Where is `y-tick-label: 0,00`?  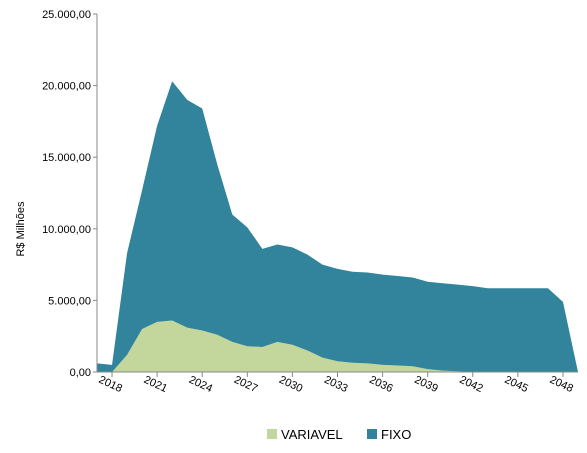
y-tick-label: 0,00 is located at coordinates (80, 373).